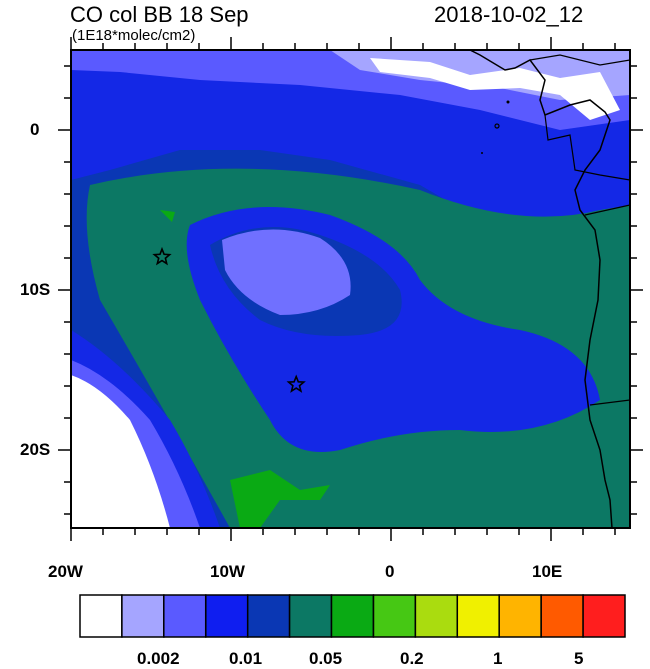  Describe the element at coordinates (35, 129) in the screenshot. I see `lat-label-0: 0` at that location.